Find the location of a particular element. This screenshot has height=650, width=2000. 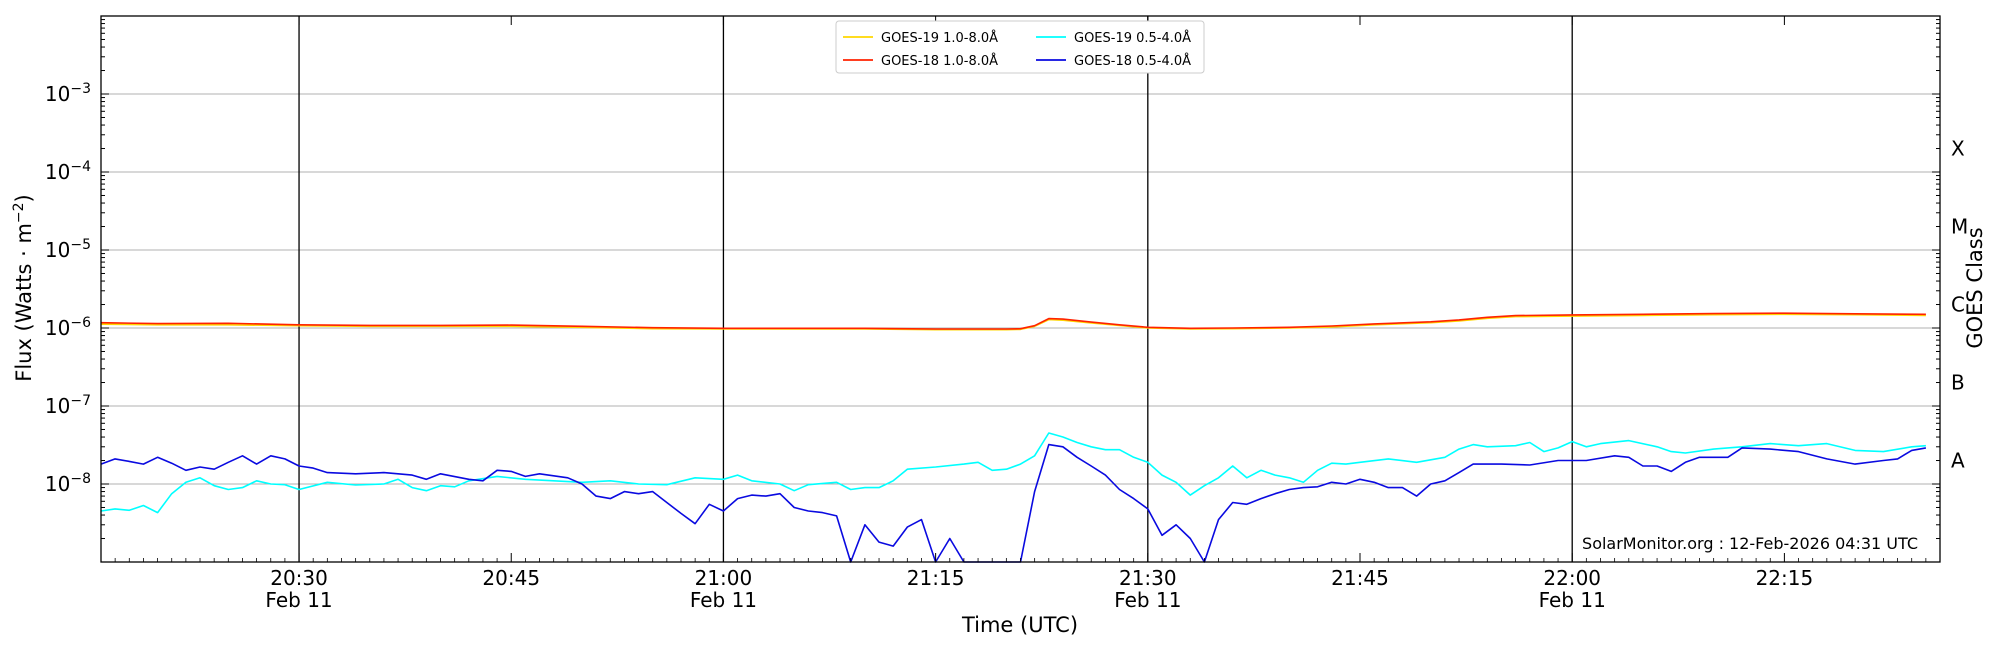

legend-box is located at coordinates (1020, 47).